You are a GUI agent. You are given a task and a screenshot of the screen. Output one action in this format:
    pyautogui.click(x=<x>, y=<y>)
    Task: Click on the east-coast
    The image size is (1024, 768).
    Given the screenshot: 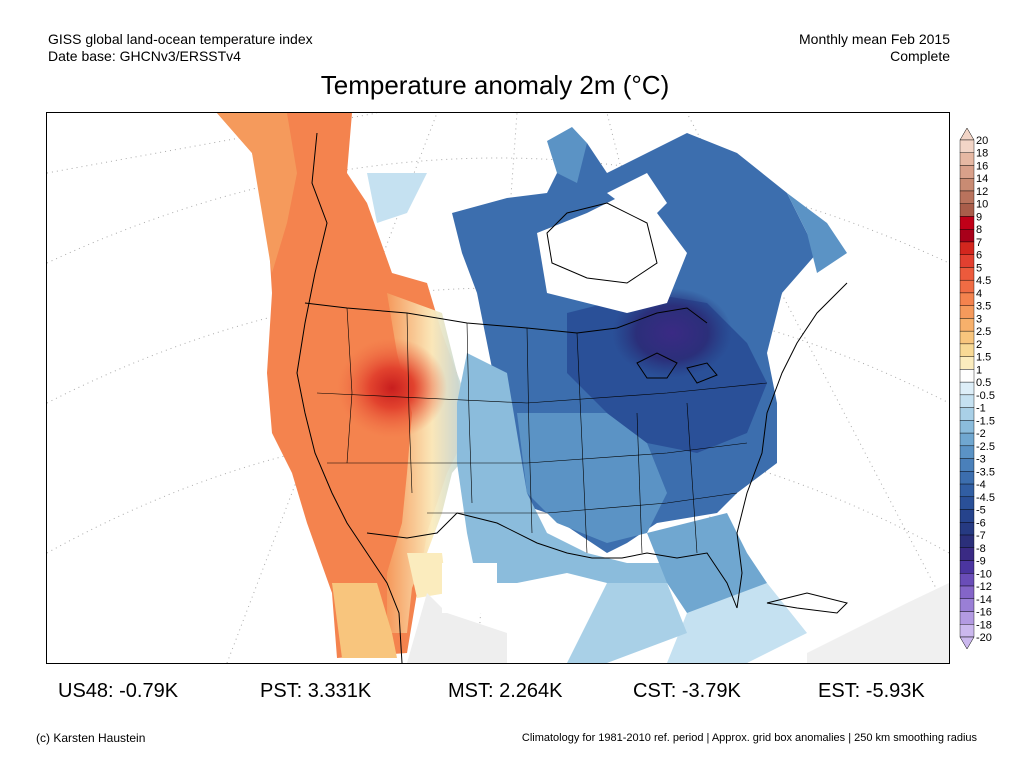 What is the action you would take?
    pyautogui.click(x=792, y=445)
    